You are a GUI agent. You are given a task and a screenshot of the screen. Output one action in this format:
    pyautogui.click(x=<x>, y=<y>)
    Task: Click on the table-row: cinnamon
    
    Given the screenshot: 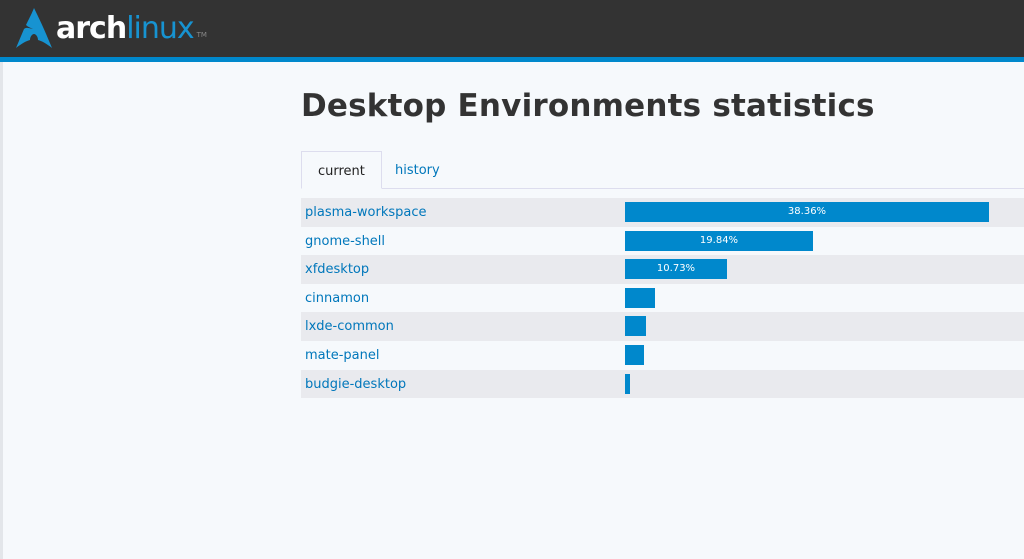 What is the action you would take?
    pyautogui.click(x=662, y=298)
    